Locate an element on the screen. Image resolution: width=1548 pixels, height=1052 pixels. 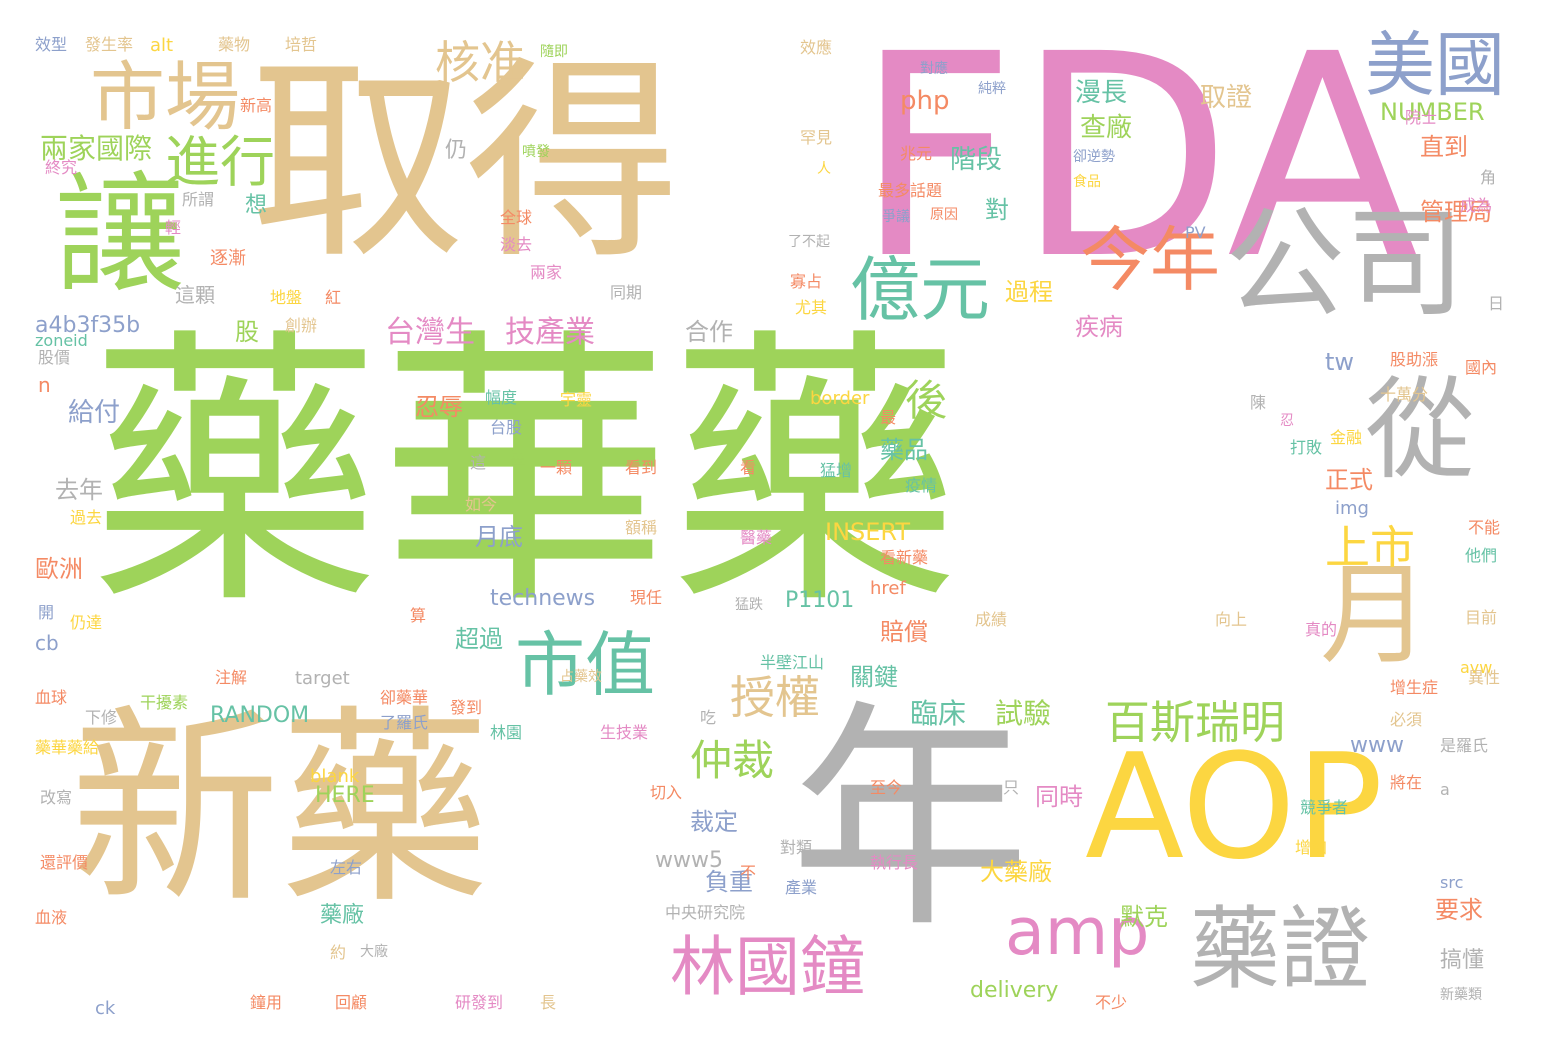
cloud-word: 至今 is located at coordinates (886, 787).